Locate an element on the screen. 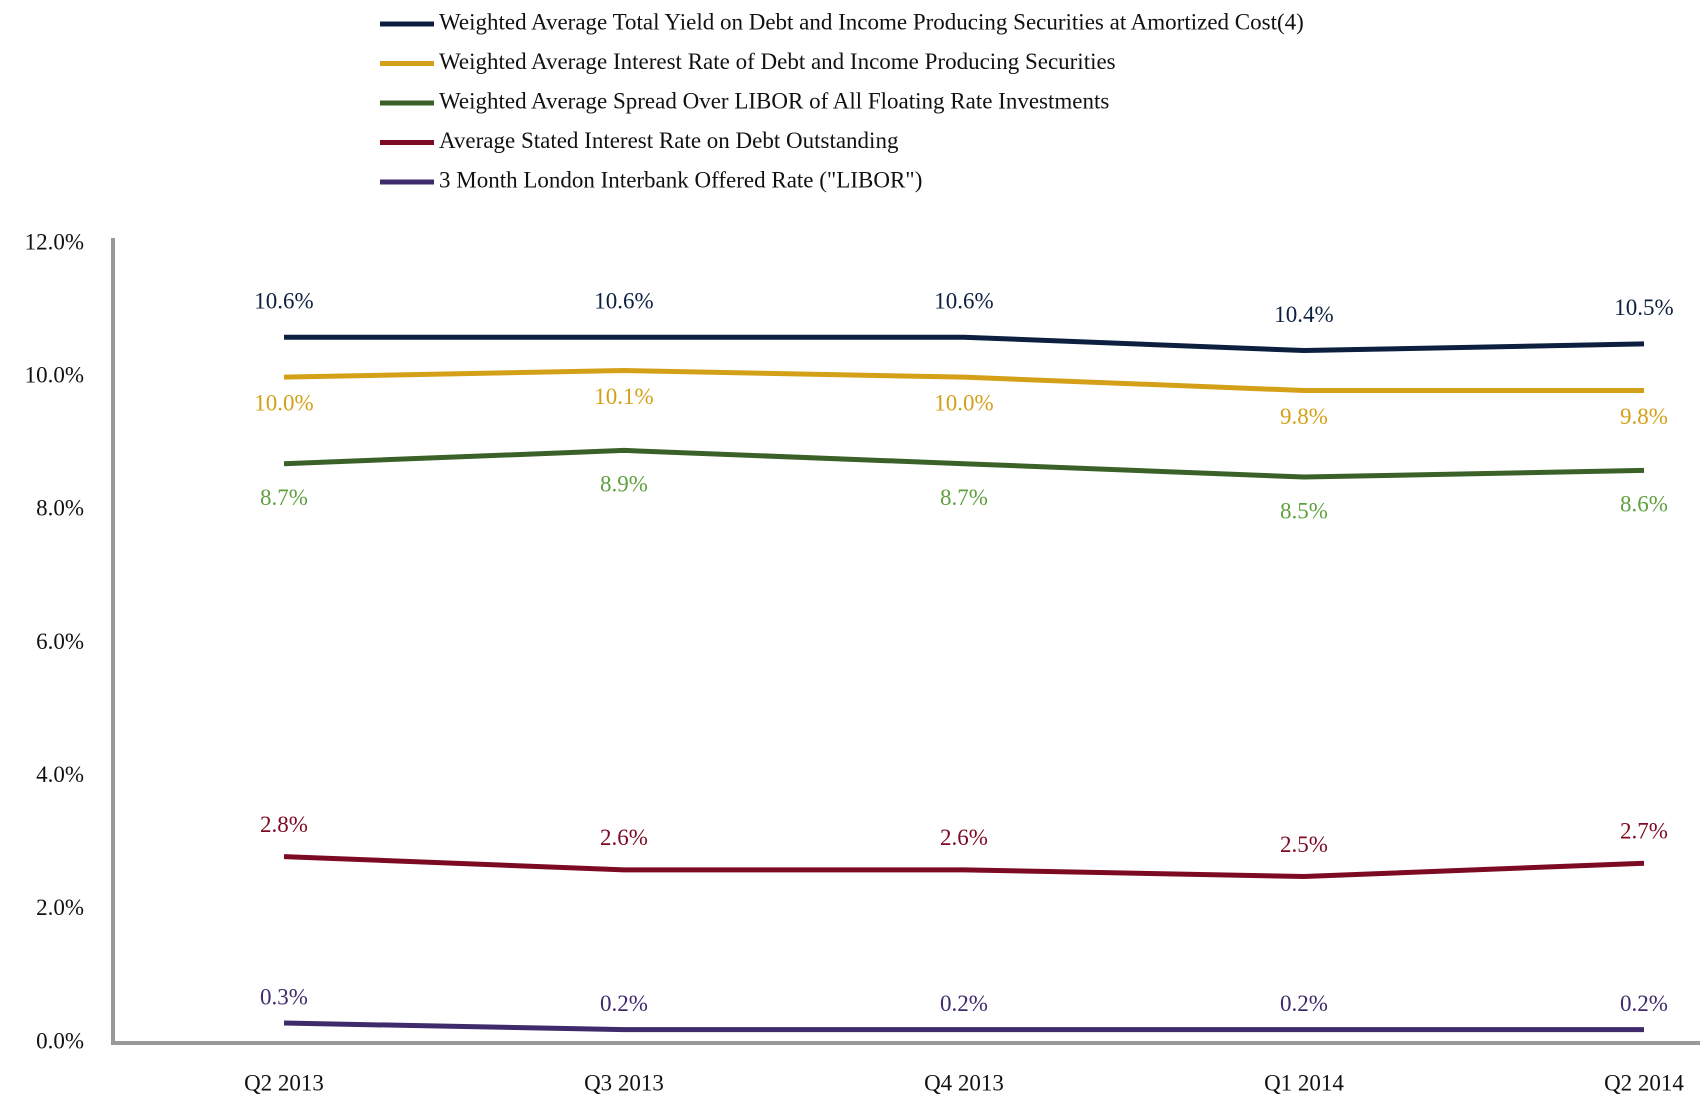 The height and width of the screenshot is (1101, 1701). data-label: 2.8% is located at coordinates (284, 824).